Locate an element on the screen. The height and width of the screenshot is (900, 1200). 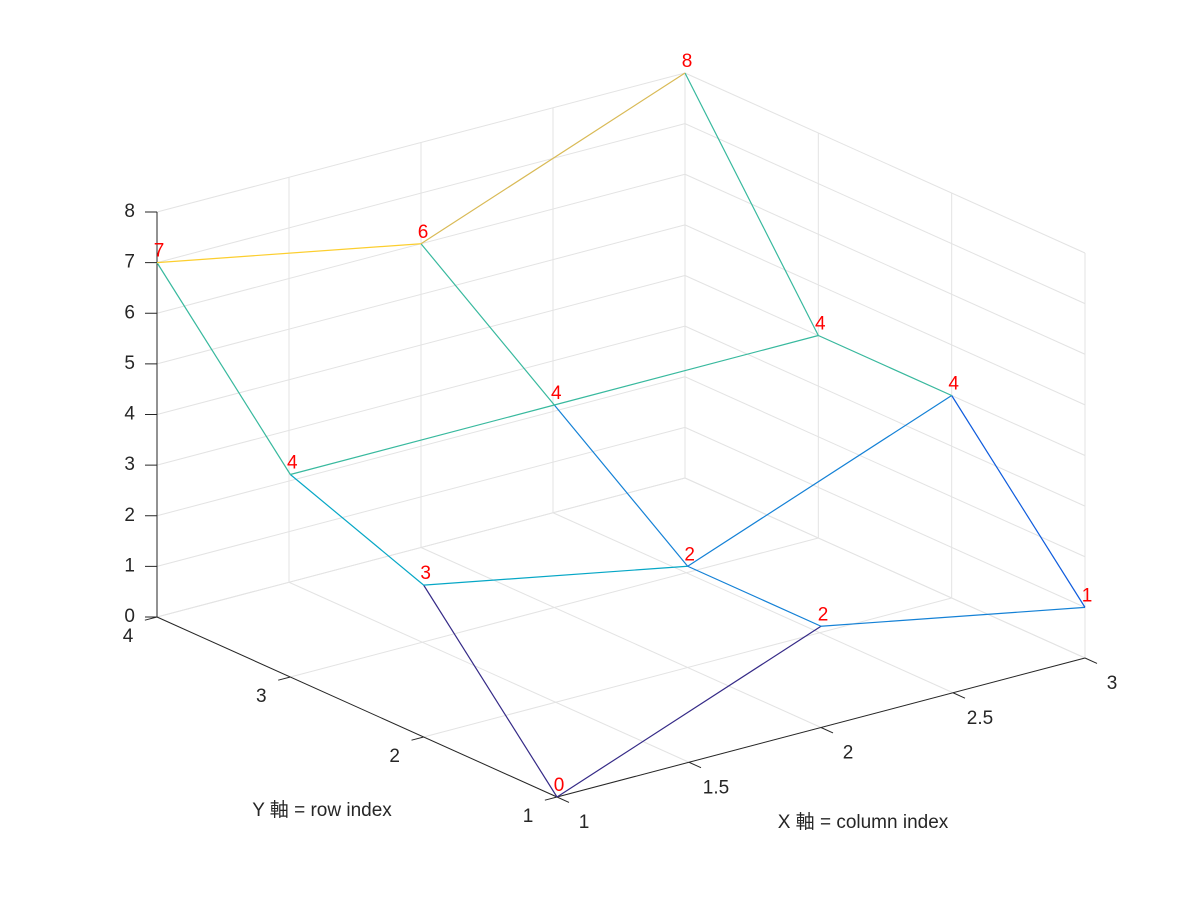
y-tick-label: 2 is located at coordinates (394, 756).